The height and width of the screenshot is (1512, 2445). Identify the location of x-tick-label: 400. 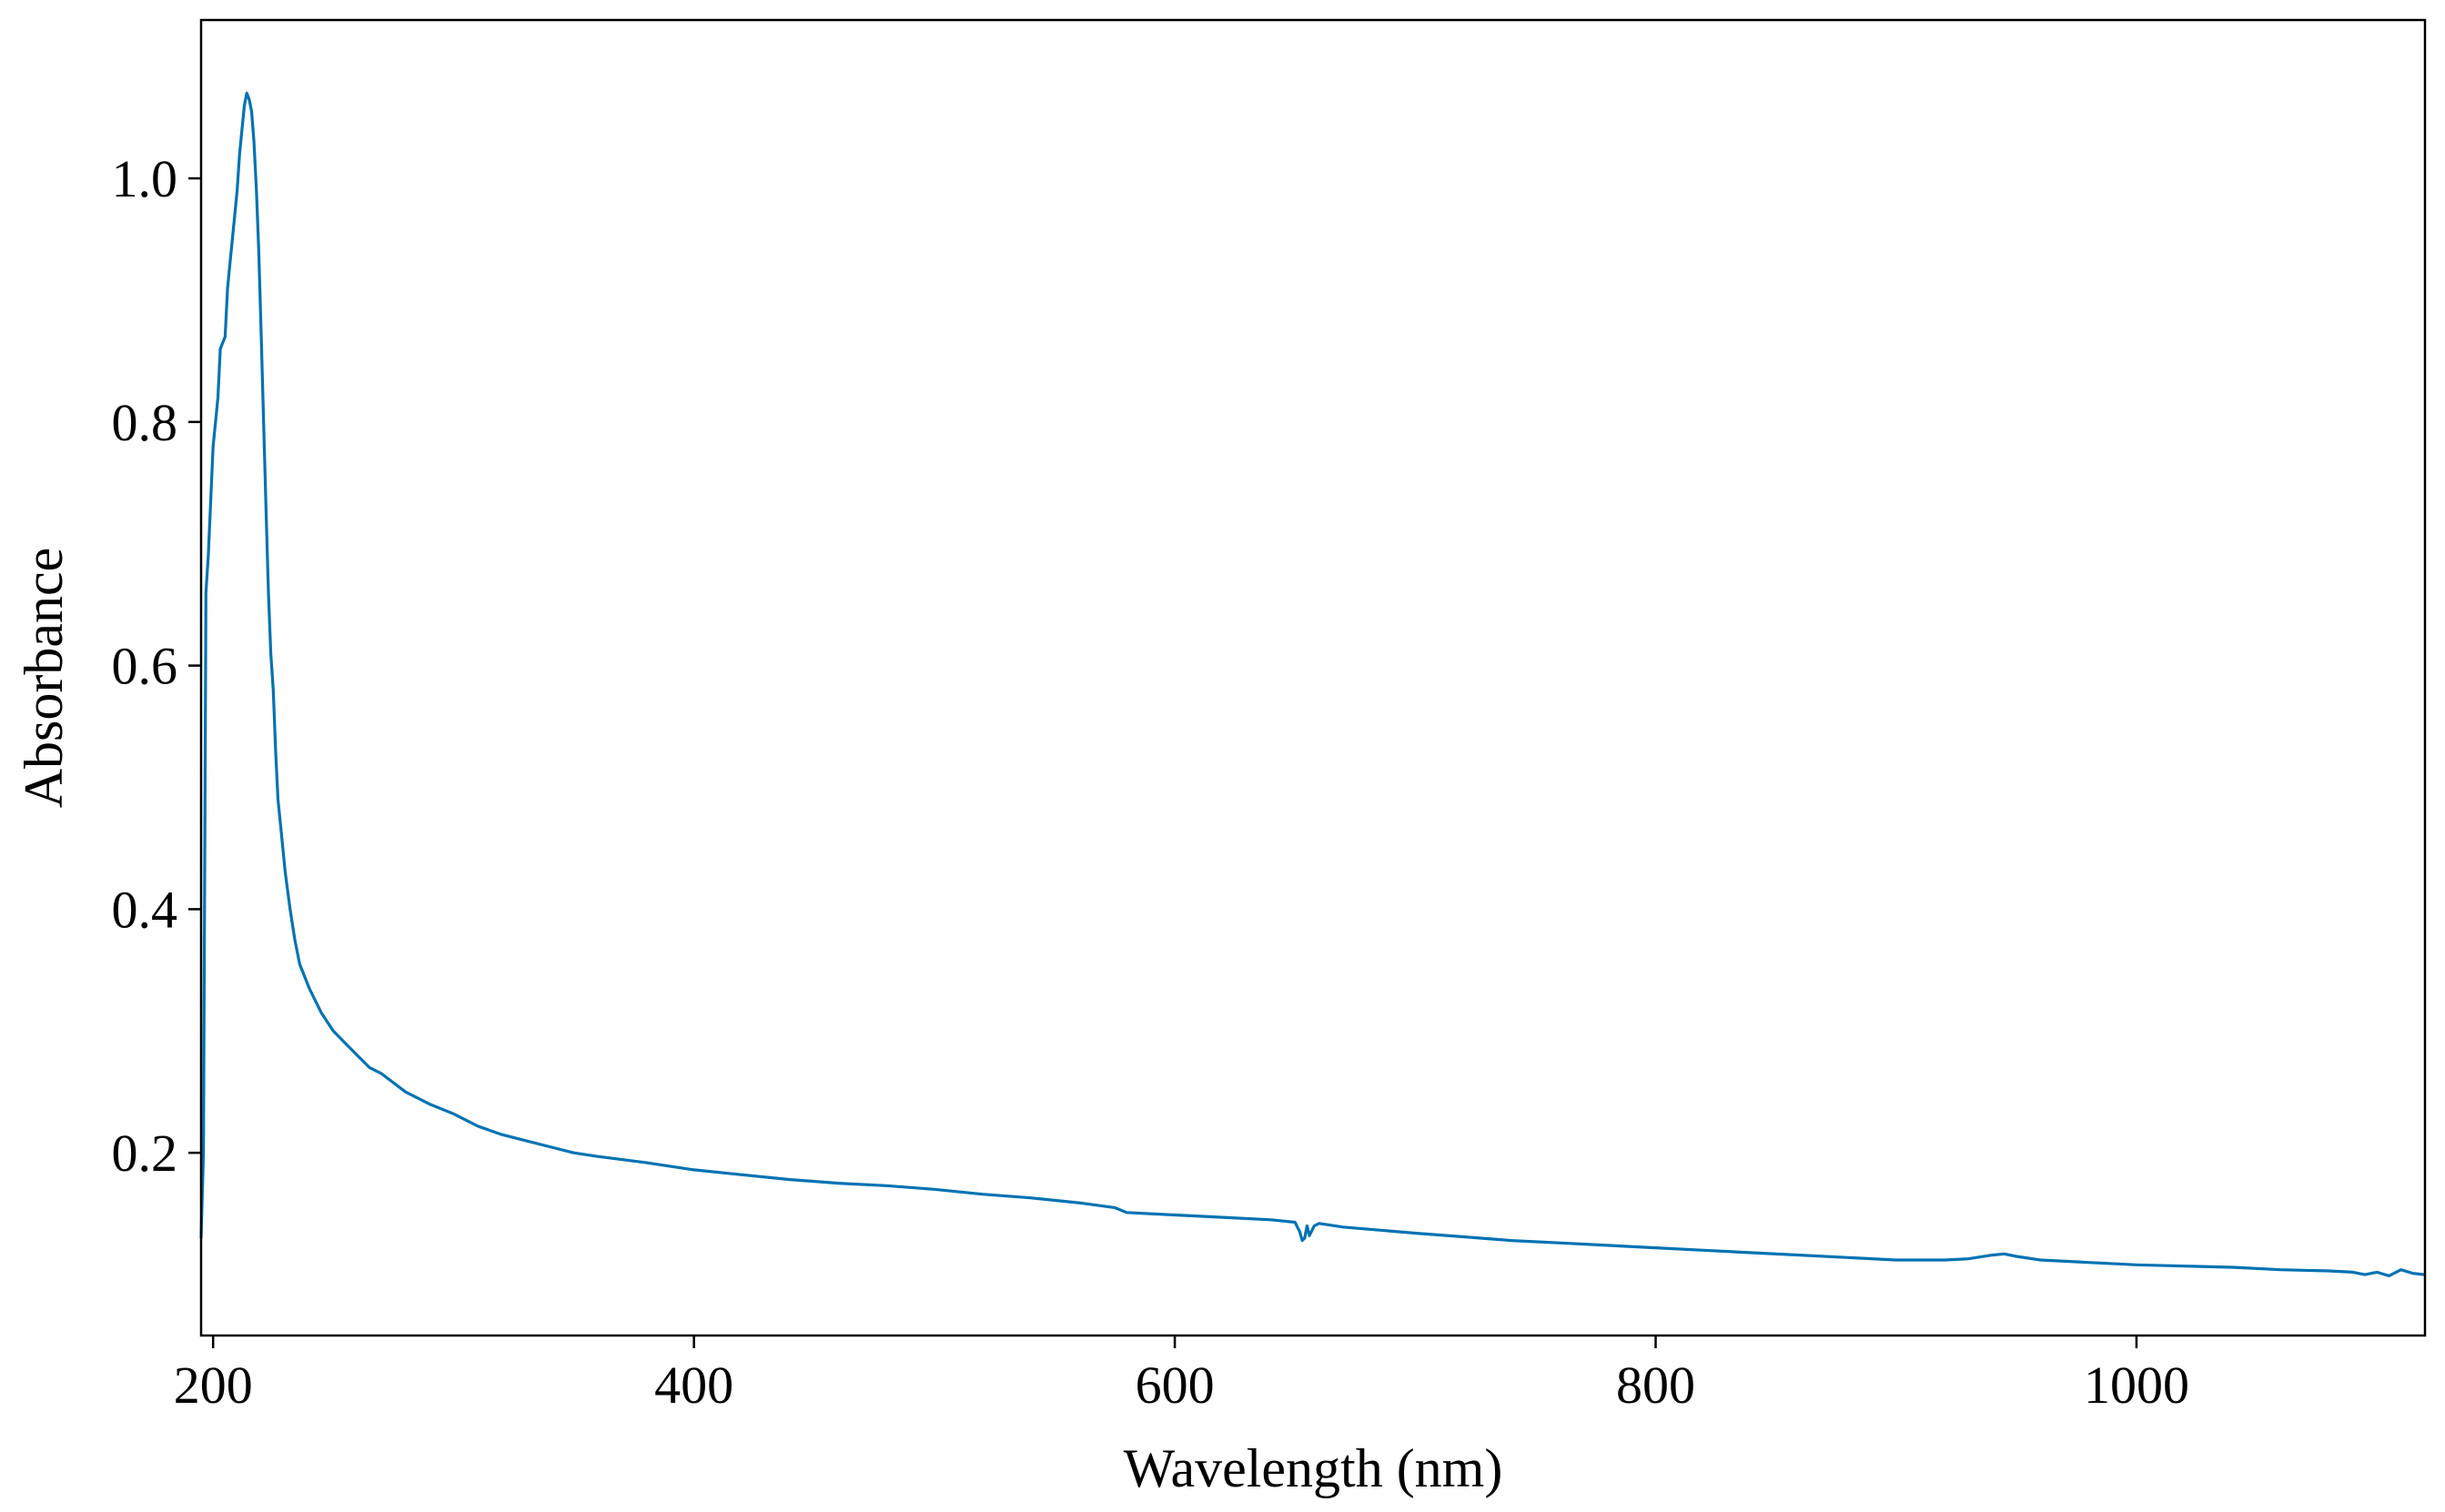
(693, 1385).